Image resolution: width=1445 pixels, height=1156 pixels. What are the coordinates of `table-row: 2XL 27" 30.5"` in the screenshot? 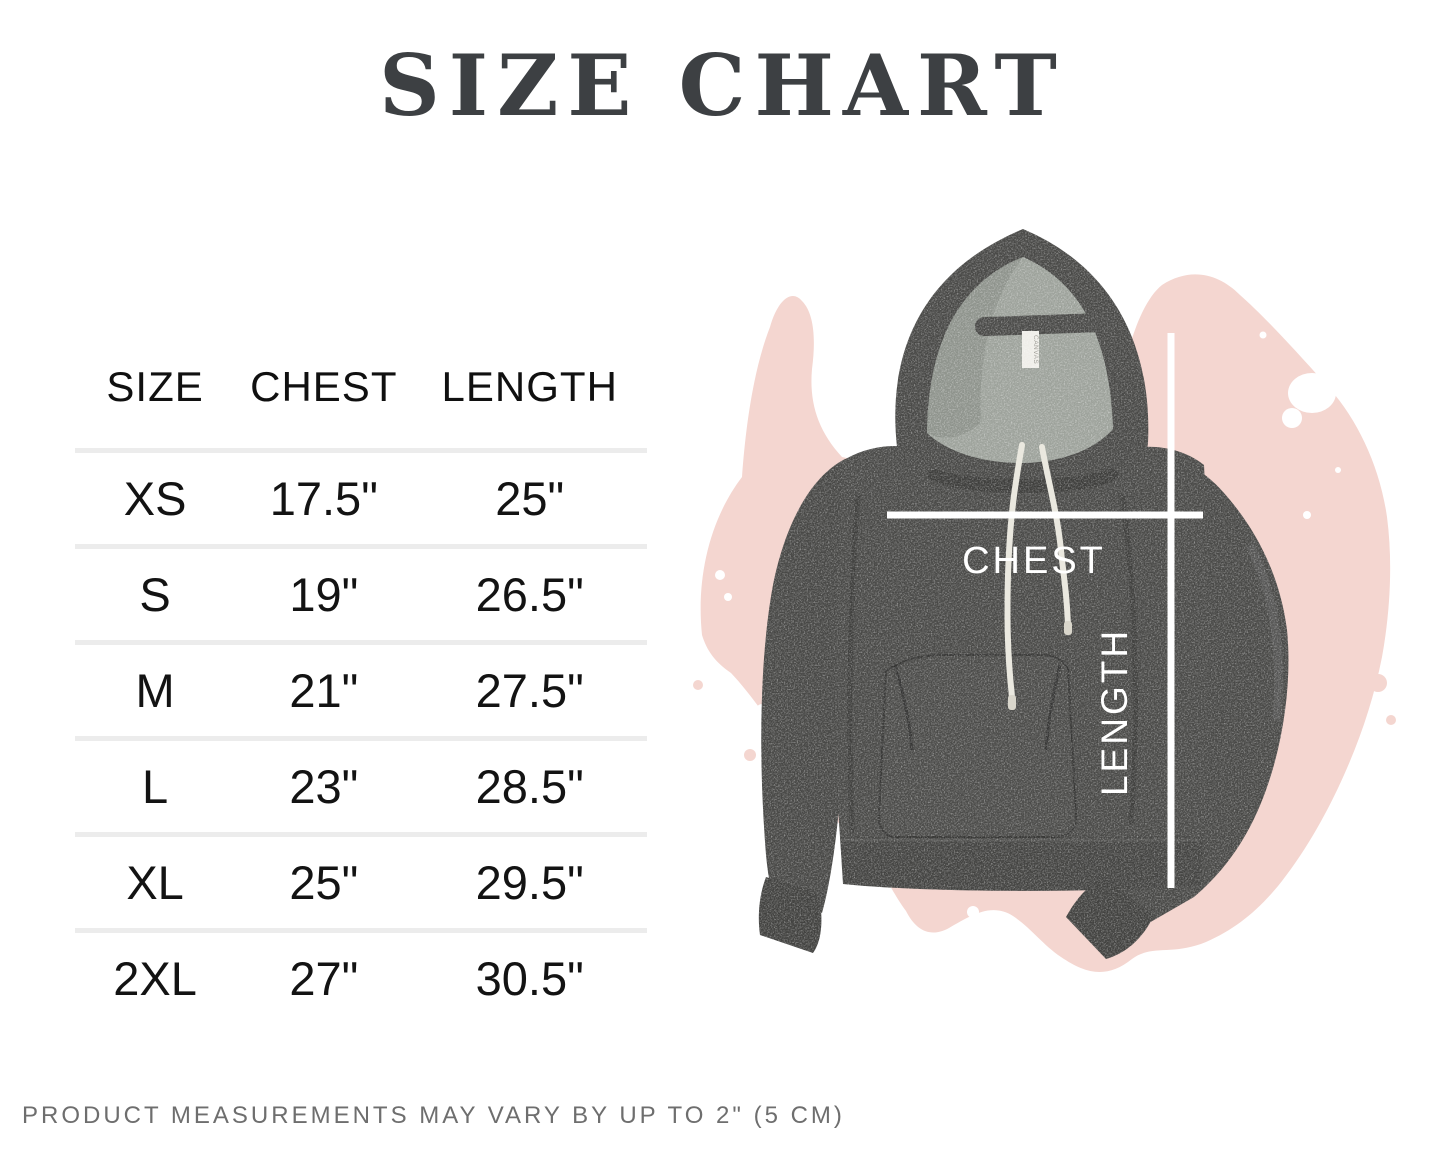 It's located at (361, 976).